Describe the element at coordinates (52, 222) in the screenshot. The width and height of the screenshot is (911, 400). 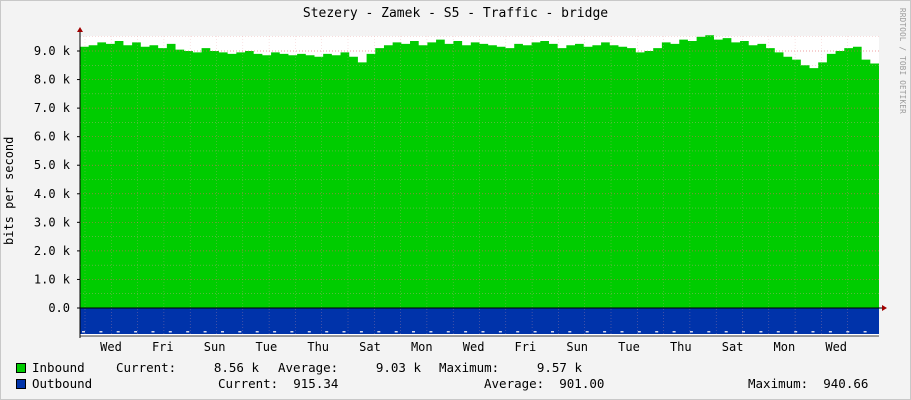
I see `y-tick-label: 3.0 k` at that location.